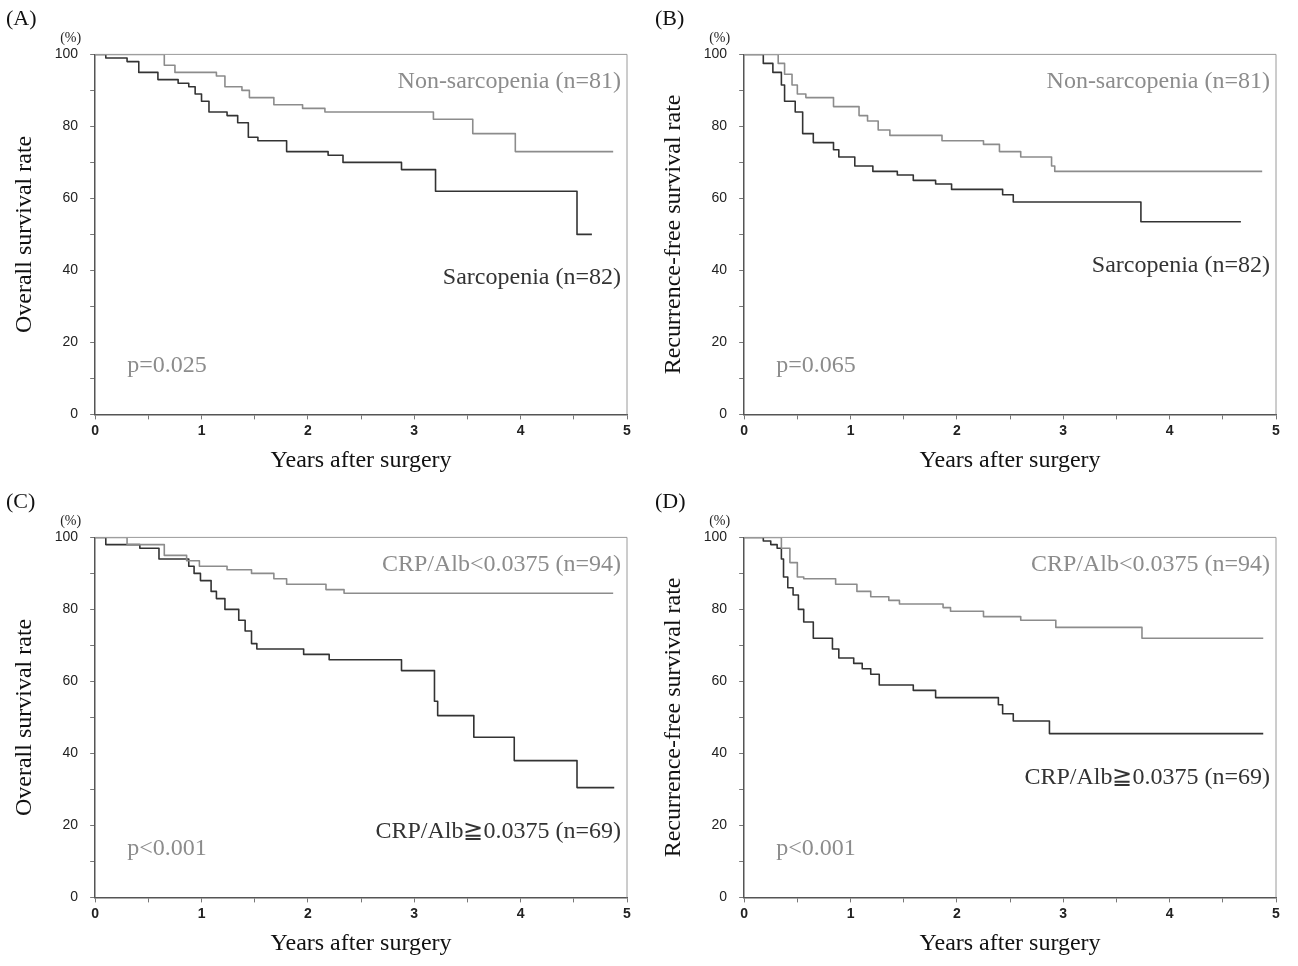 Image resolution: width=1298 pixels, height=966 pixels. Describe the element at coordinates (816, 364) in the screenshot. I see `annotation: p=0.065` at that location.